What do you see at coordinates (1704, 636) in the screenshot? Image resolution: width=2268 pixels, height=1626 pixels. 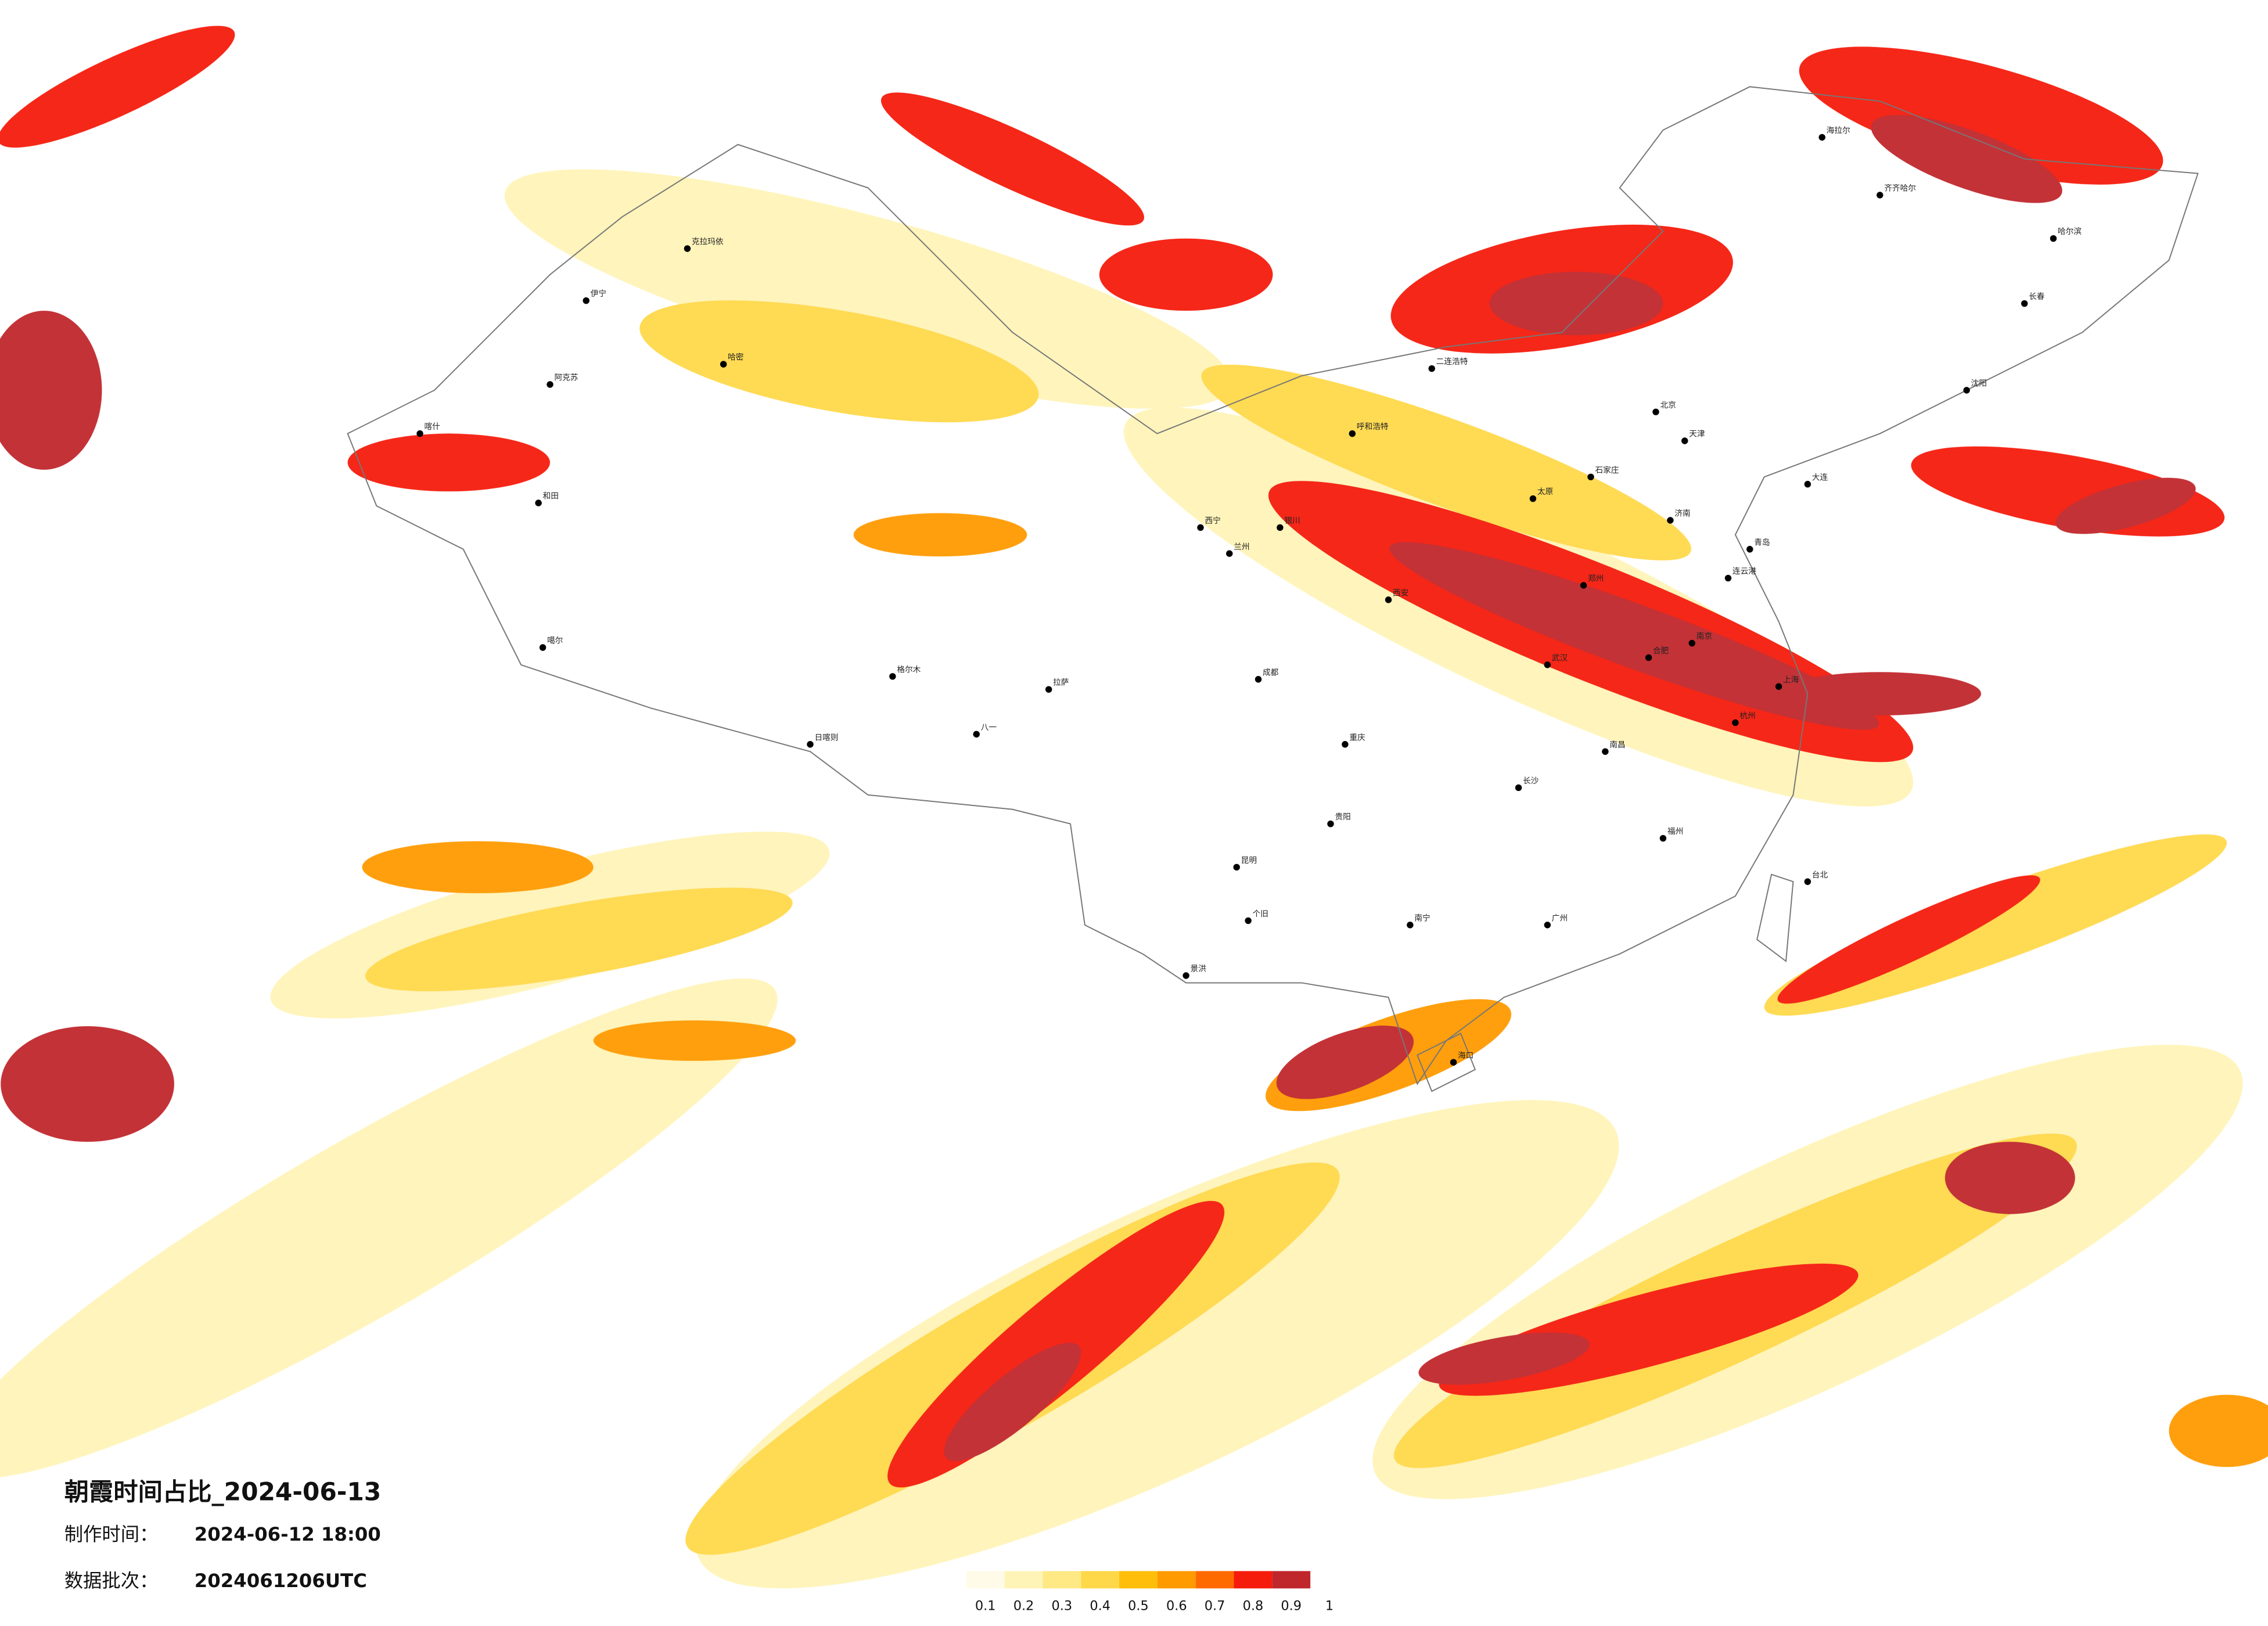 I see `city-label: 南京` at bounding box center [1704, 636].